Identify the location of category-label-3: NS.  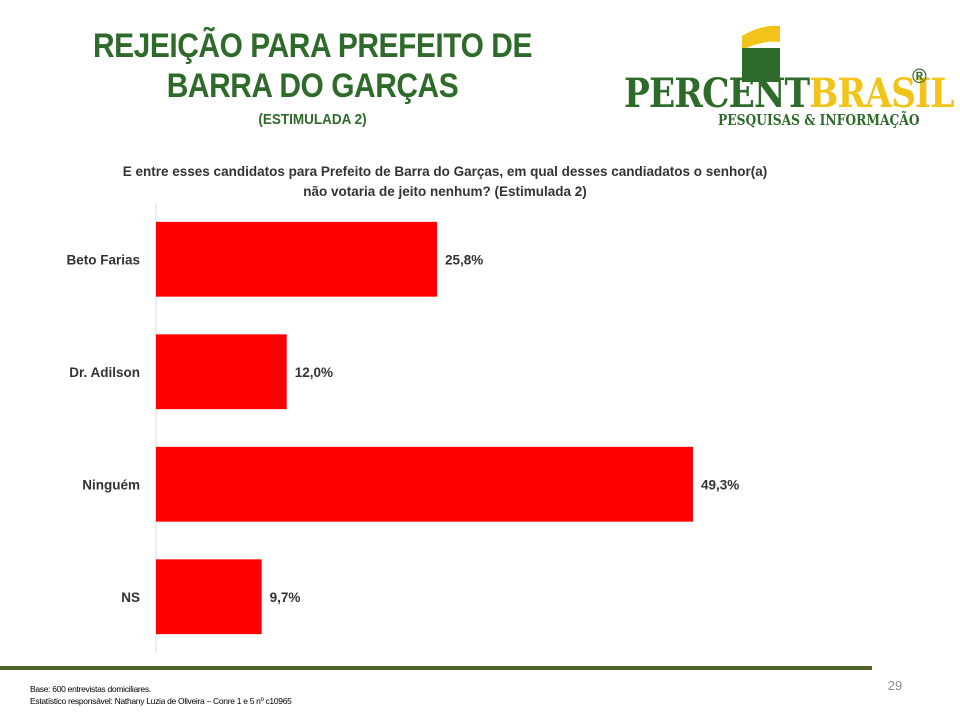
(130, 597).